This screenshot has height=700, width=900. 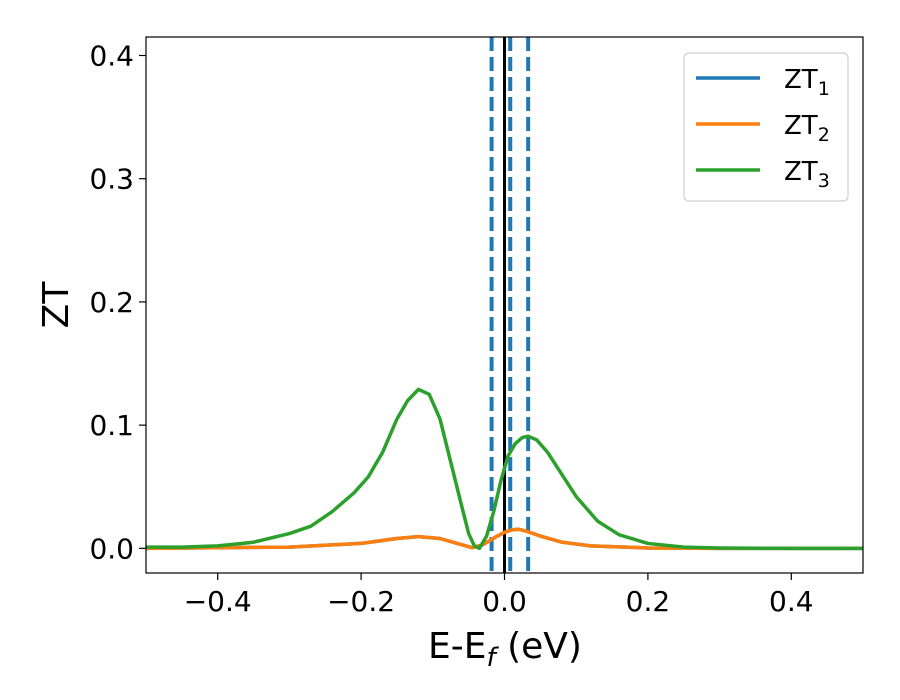 I want to click on x-tick-label: 0.0, so click(x=504, y=601).